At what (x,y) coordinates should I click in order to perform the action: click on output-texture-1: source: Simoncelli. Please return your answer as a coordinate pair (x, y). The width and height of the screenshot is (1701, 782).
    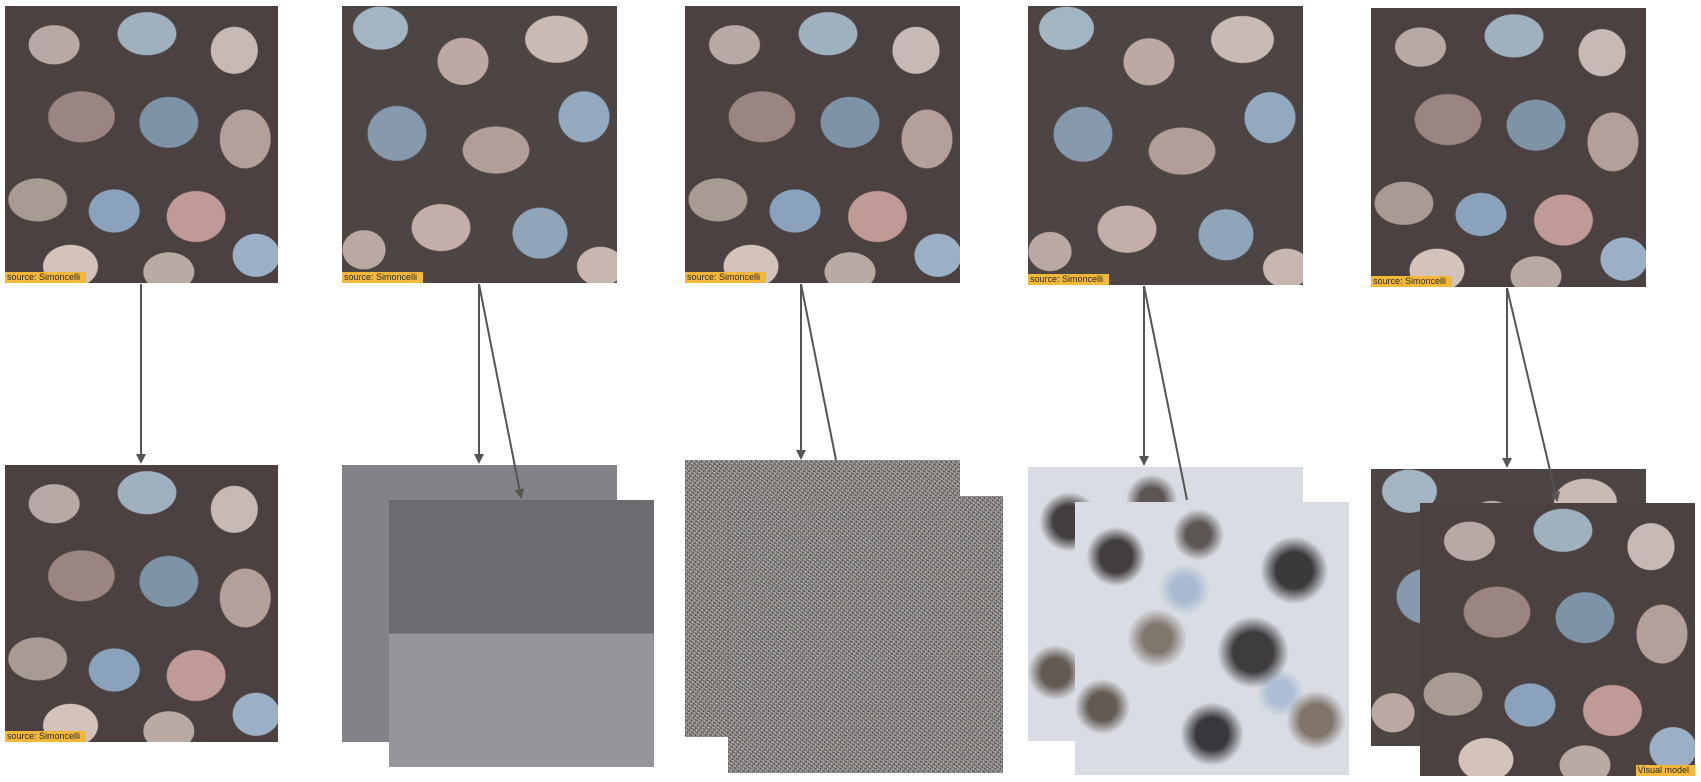
    Looking at the image, I should click on (141, 603).